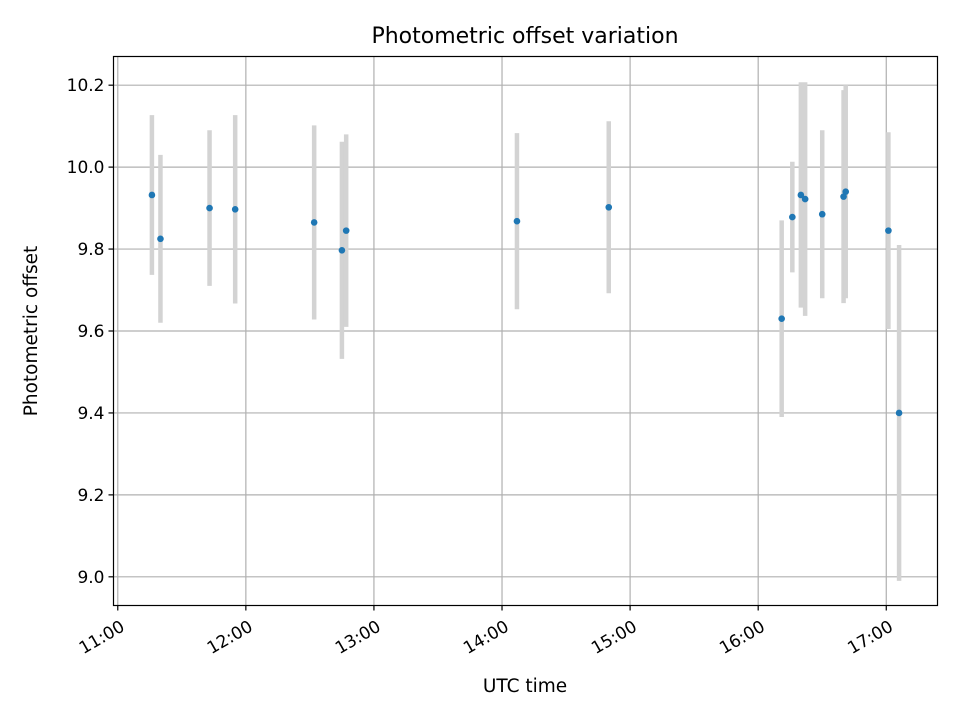  I want to click on x-tick-label: 14:00, so click(486, 638).